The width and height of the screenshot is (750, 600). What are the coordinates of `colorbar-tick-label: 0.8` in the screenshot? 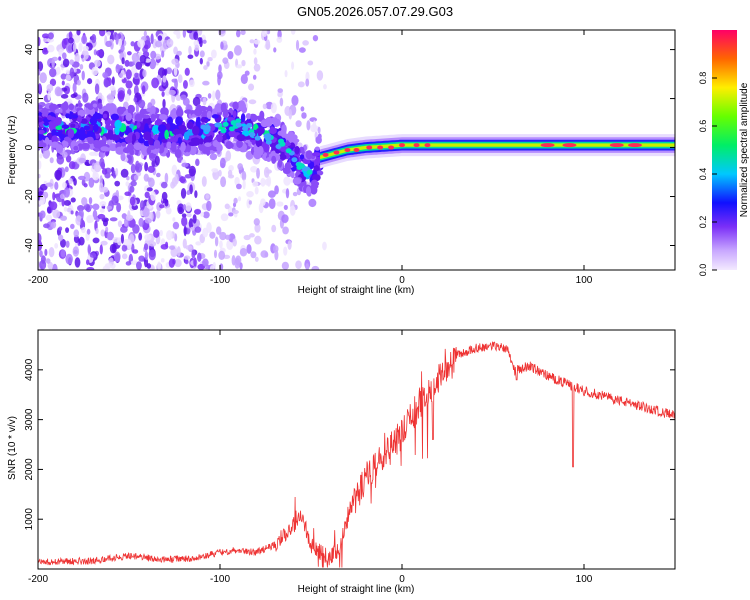 It's located at (703, 78).